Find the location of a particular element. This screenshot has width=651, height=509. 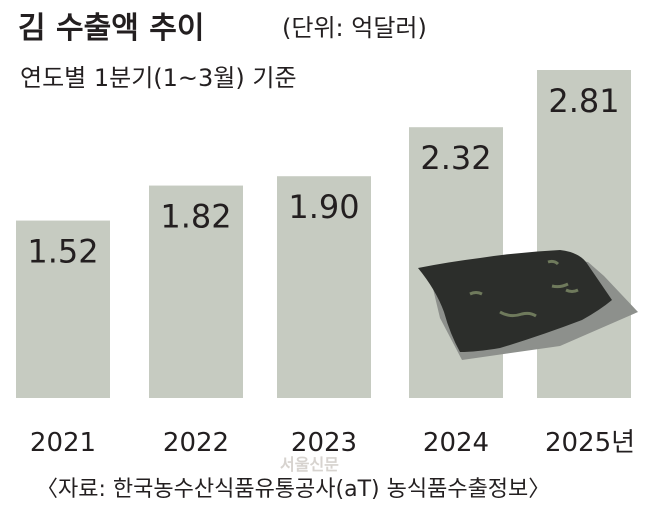

x-tick-2021: 2021 is located at coordinates (63, 443).